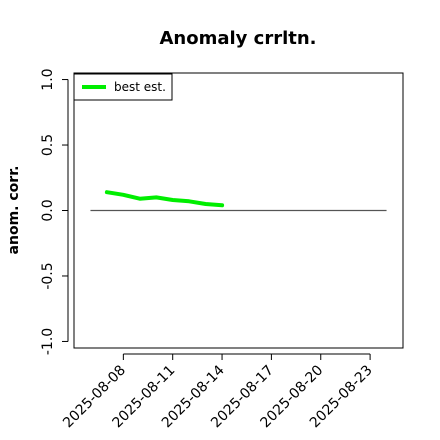 This screenshot has height=440, width=440. What do you see at coordinates (238, 201) in the screenshot?
I see `plot-area` at bounding box center [238, 201].